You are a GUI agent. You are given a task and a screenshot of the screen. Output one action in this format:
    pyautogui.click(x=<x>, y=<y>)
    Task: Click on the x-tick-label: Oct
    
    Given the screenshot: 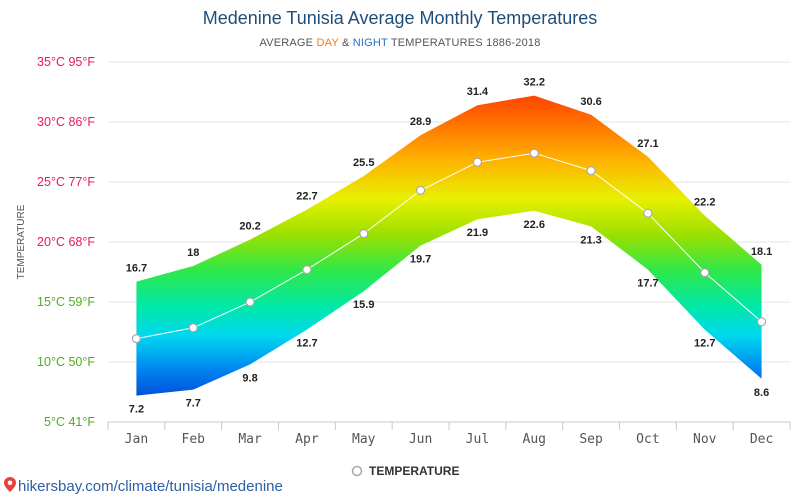 What is the action you would take?
    pyautogui.click(x=647, y=439)
    